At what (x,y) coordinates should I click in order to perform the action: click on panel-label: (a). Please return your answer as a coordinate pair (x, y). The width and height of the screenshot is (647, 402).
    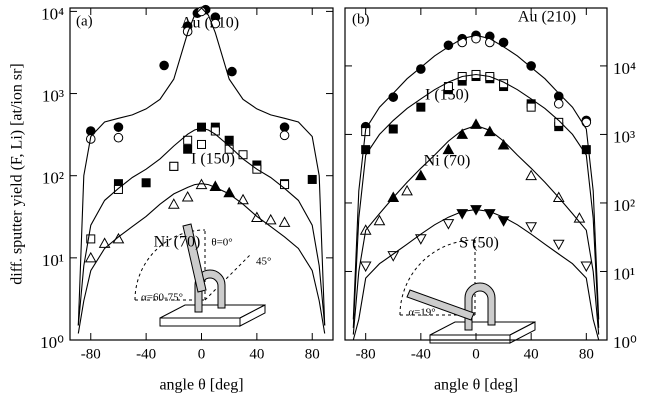
    Looking at the image, I should click on (84, 21).